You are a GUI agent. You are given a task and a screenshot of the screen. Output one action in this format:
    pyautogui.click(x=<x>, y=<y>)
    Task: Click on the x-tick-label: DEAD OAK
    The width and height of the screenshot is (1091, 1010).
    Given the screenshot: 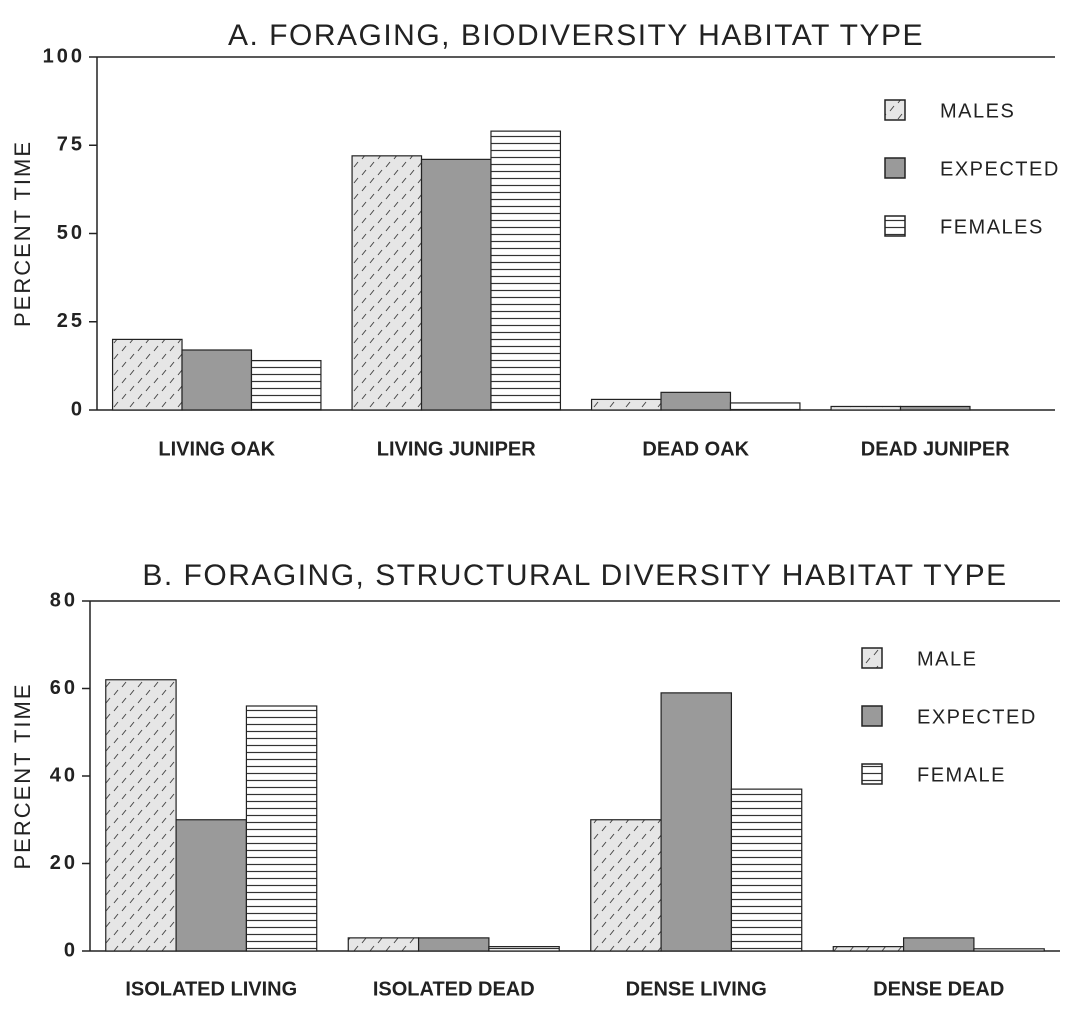 What is the action you would take?
    pyautogui.click(x=695, y=449)
    